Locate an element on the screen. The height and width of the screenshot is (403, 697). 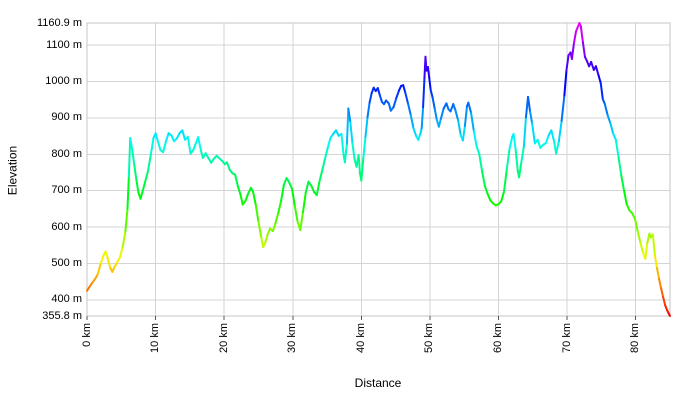
y-tick-label: 355.8 m is located at coordinates (62, 315).